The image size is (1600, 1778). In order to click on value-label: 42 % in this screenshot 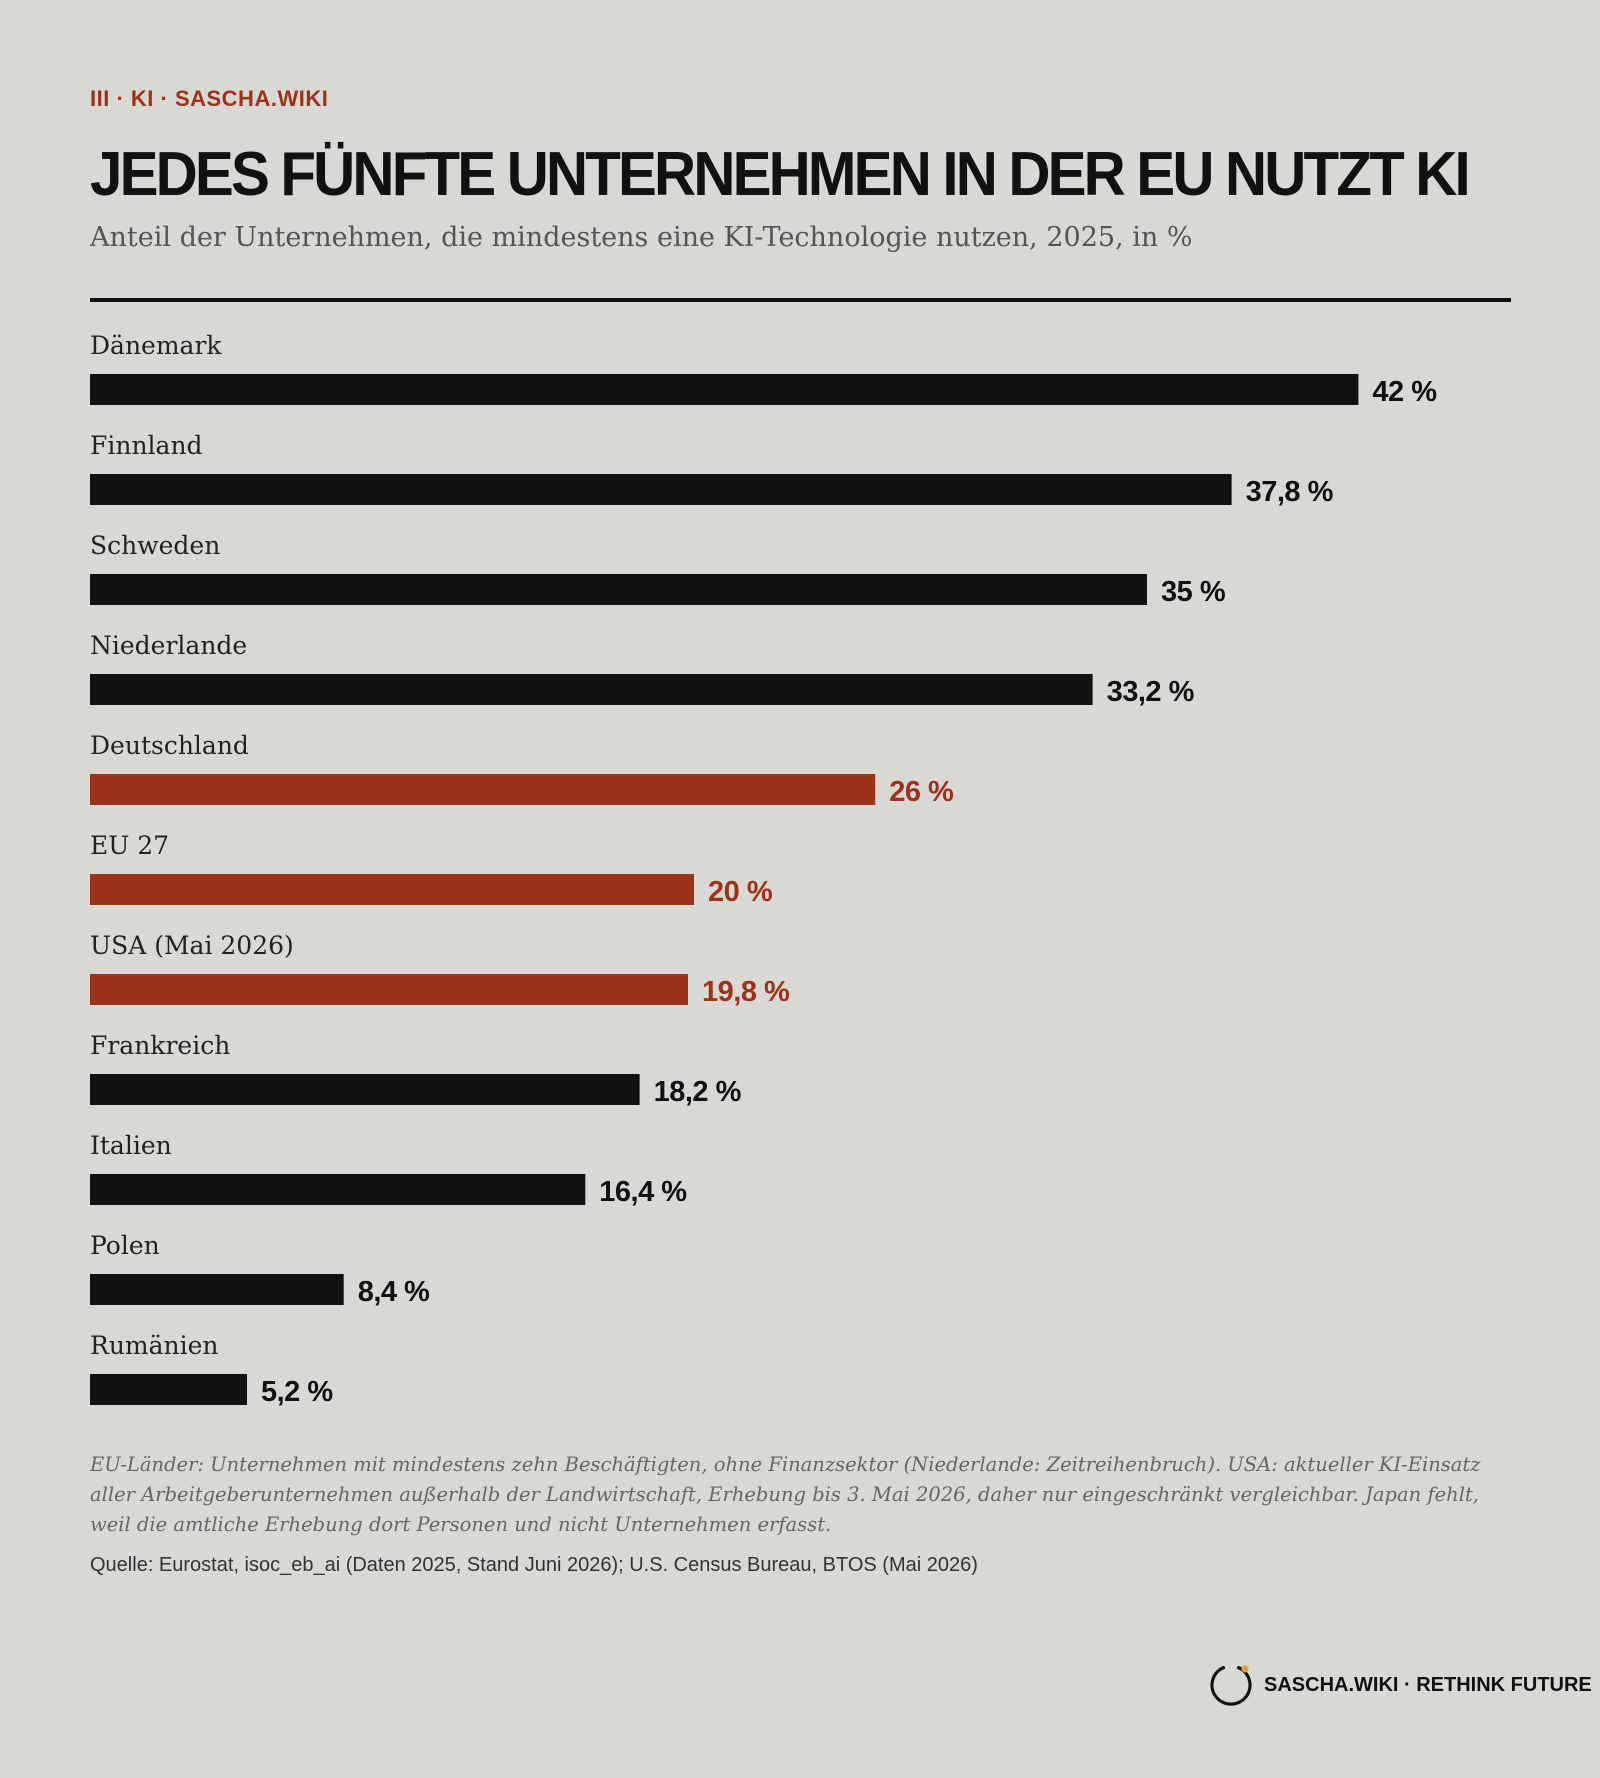, I will do `click(1404, 392)`.